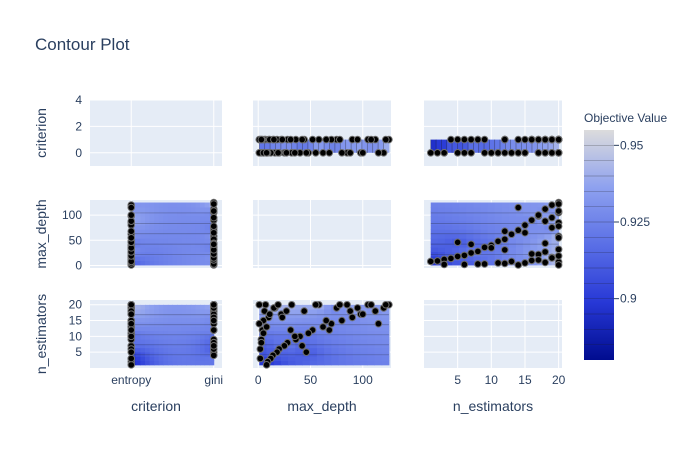  I want to click on x-tick-label: entropy, so click(131, 380).